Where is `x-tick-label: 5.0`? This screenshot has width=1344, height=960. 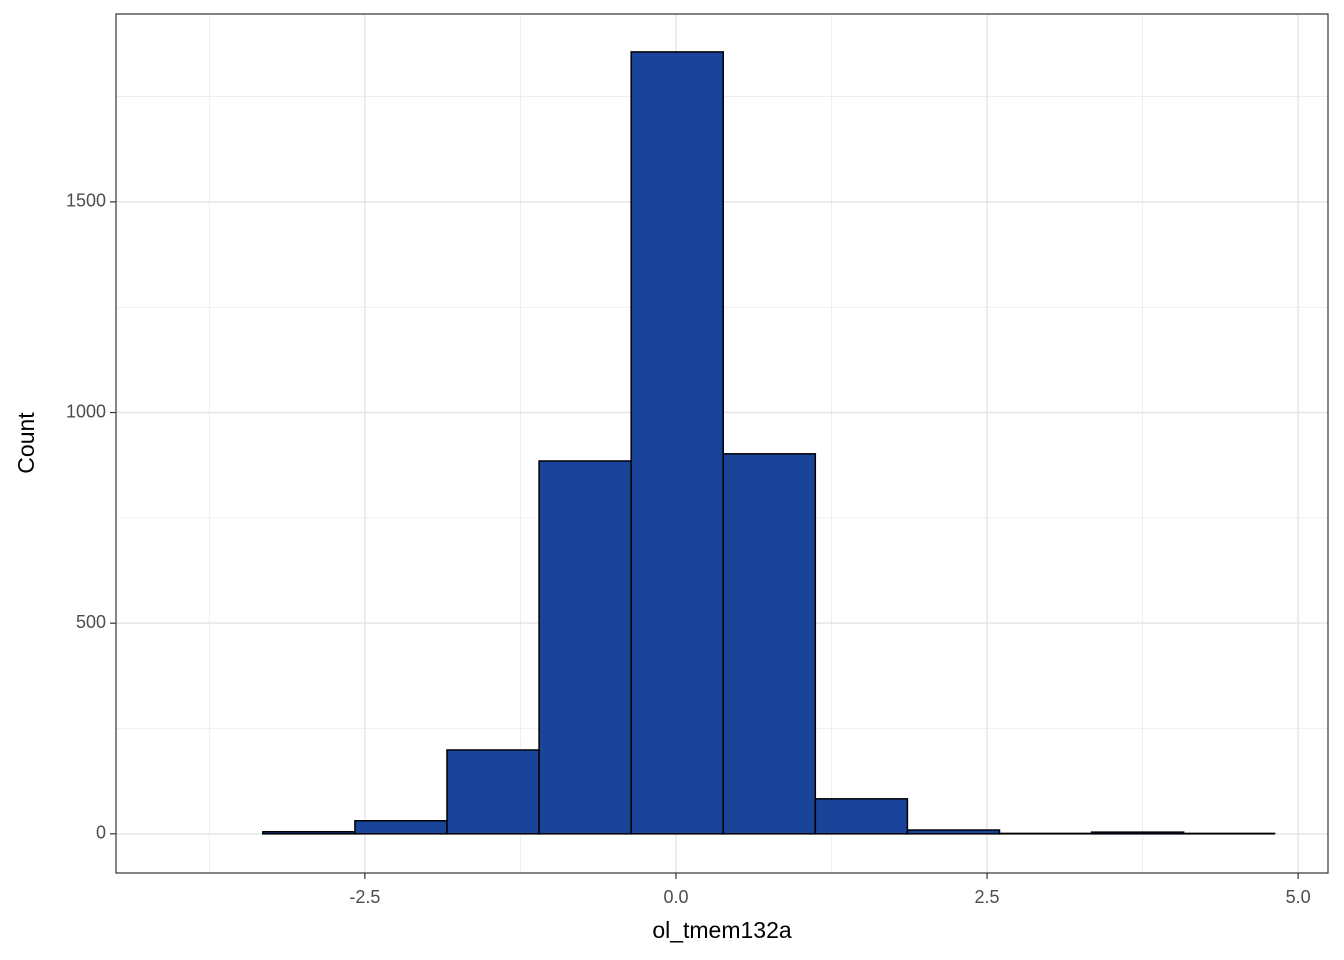 x-tick-label: 5.0 is located at coordinates (1298, 897).